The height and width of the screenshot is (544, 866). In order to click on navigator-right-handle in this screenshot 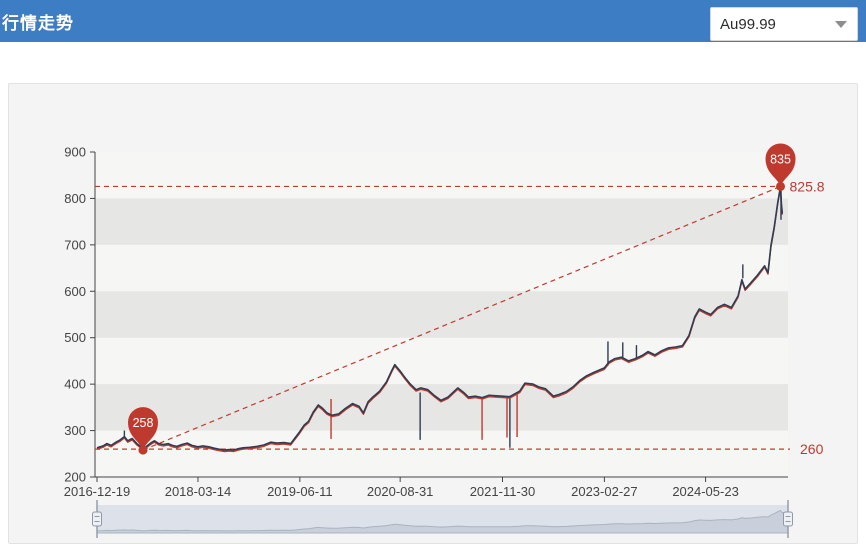, I will do `click(788, 519)`.